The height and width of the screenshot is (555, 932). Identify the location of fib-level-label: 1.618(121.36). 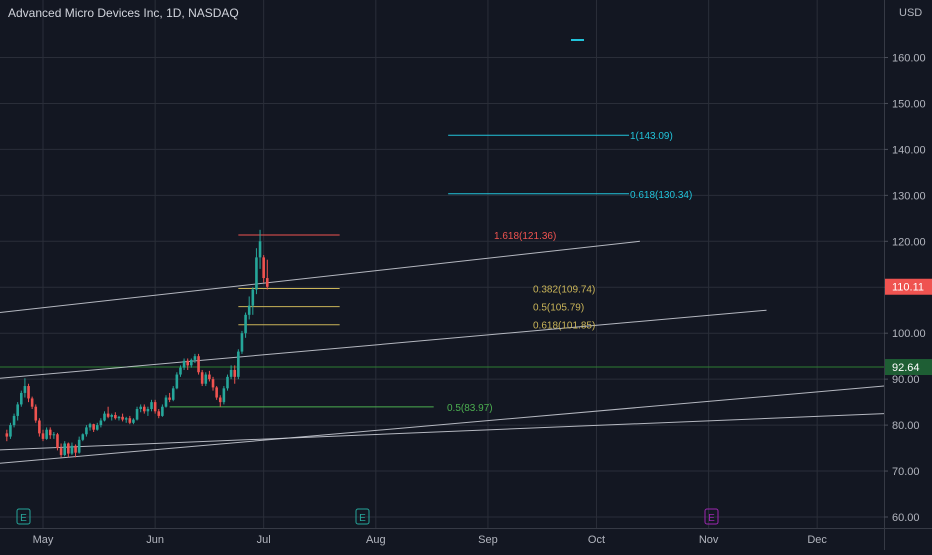
(525, 236).